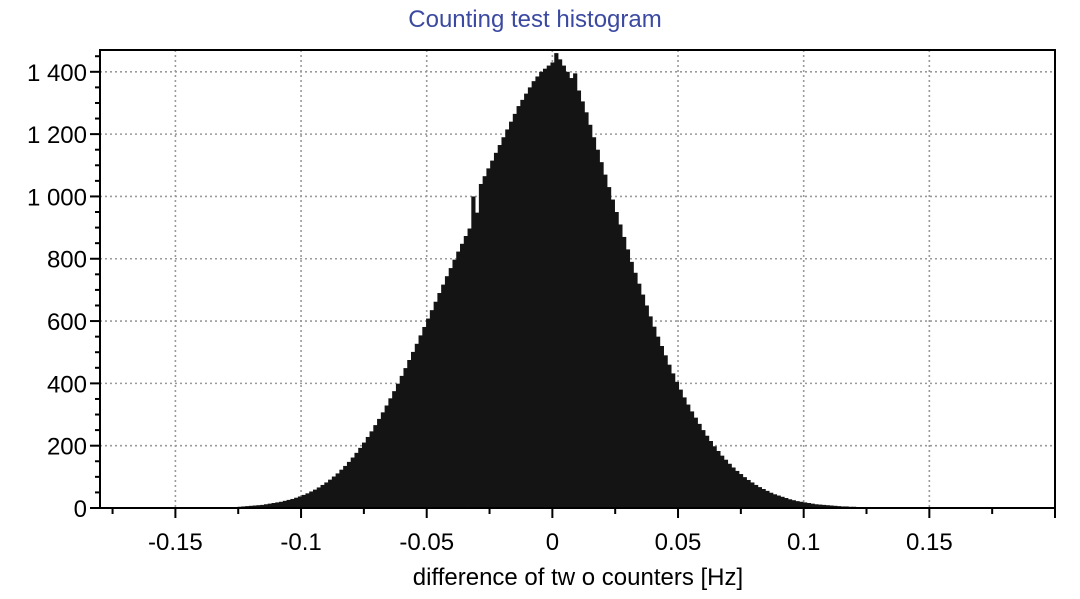 This screenshot has height=599, width=1080. I want to click on x-tick-label: 0, so click(552, 542).